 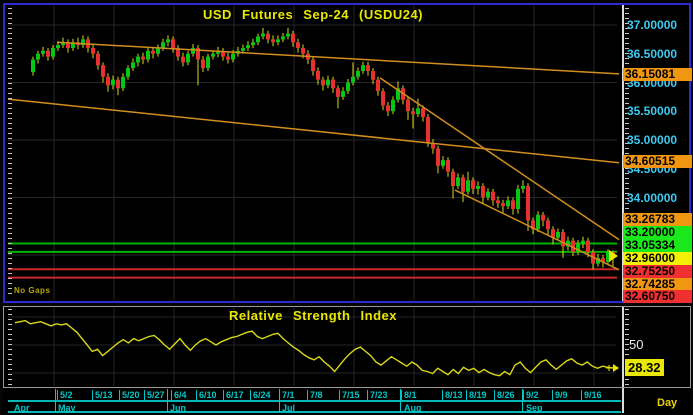 I want to click on no-gaps-label: No Gaps, so click(x=32, y=290).